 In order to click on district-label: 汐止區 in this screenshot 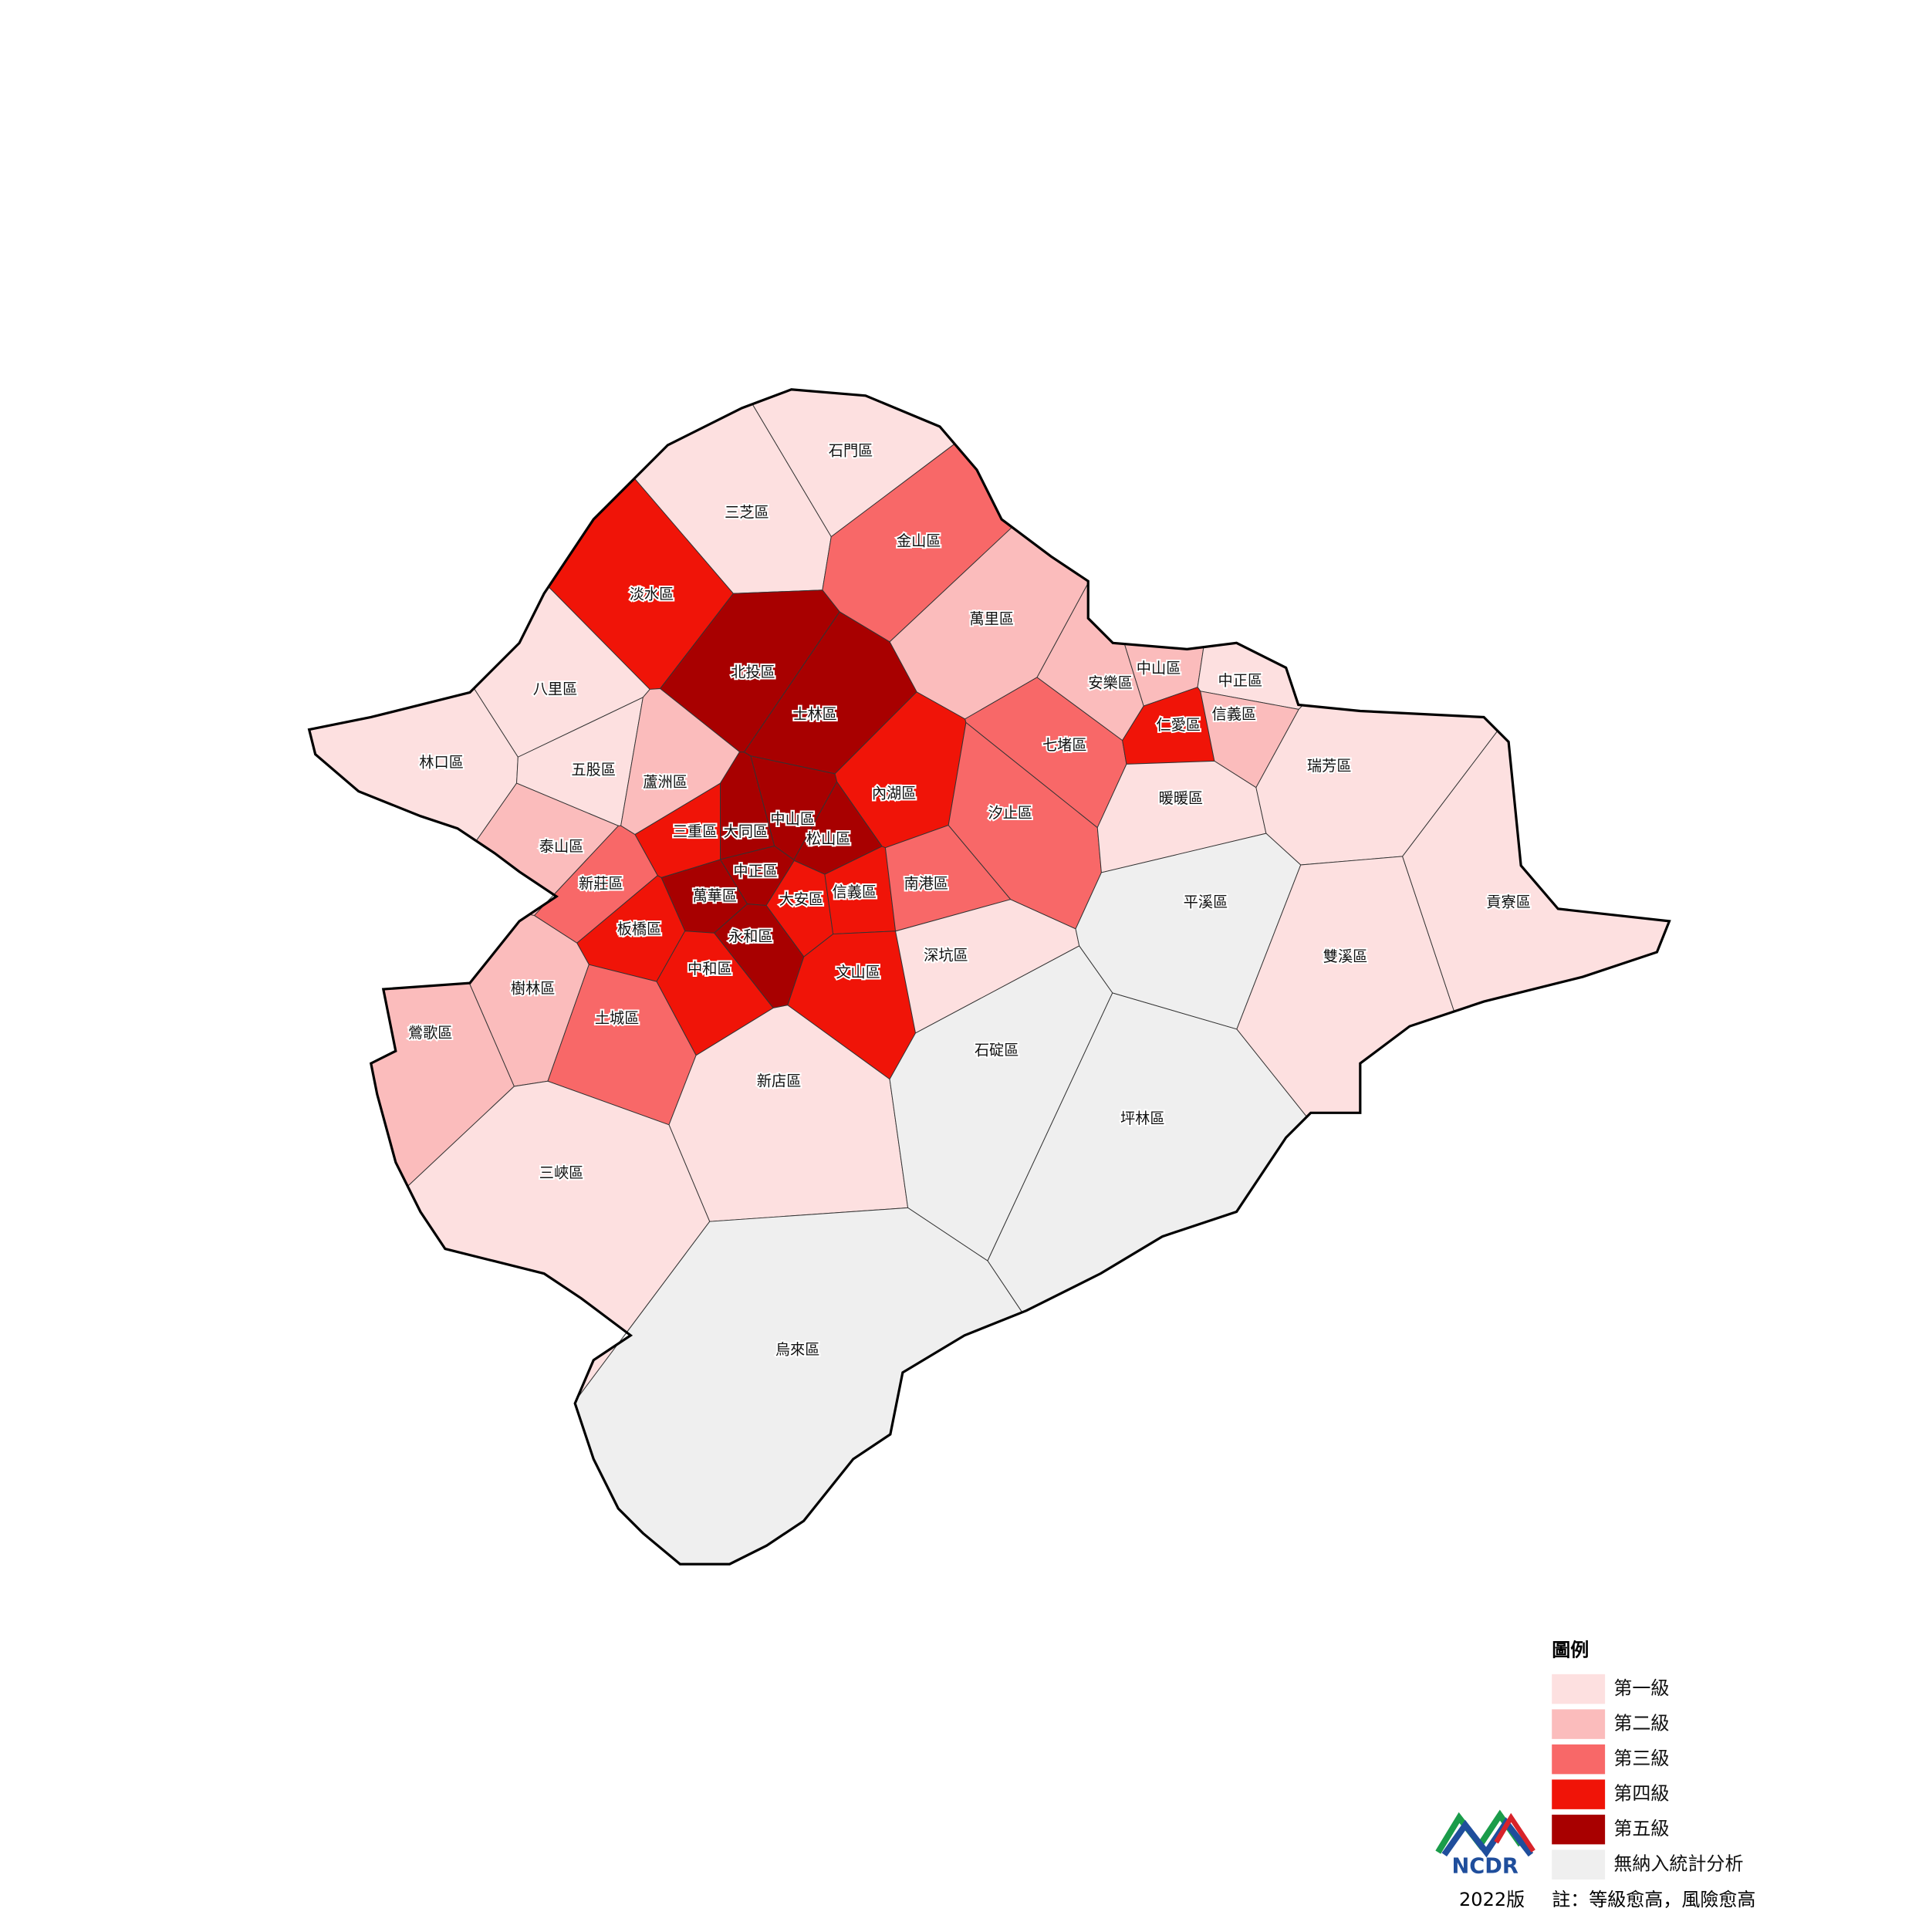, I will do `click(1010, 813)`.